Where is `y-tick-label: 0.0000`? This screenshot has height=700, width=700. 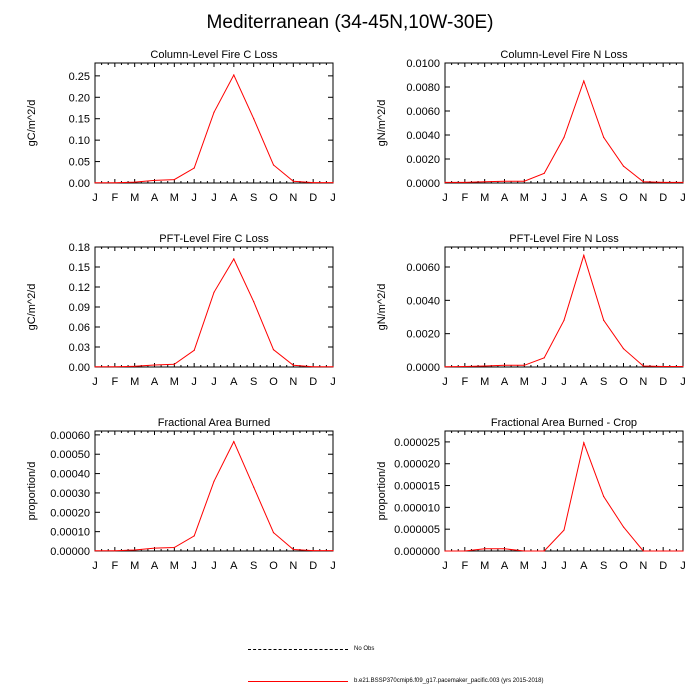
y-tick-label: 0.0000 is located at coordinates (423, 368).